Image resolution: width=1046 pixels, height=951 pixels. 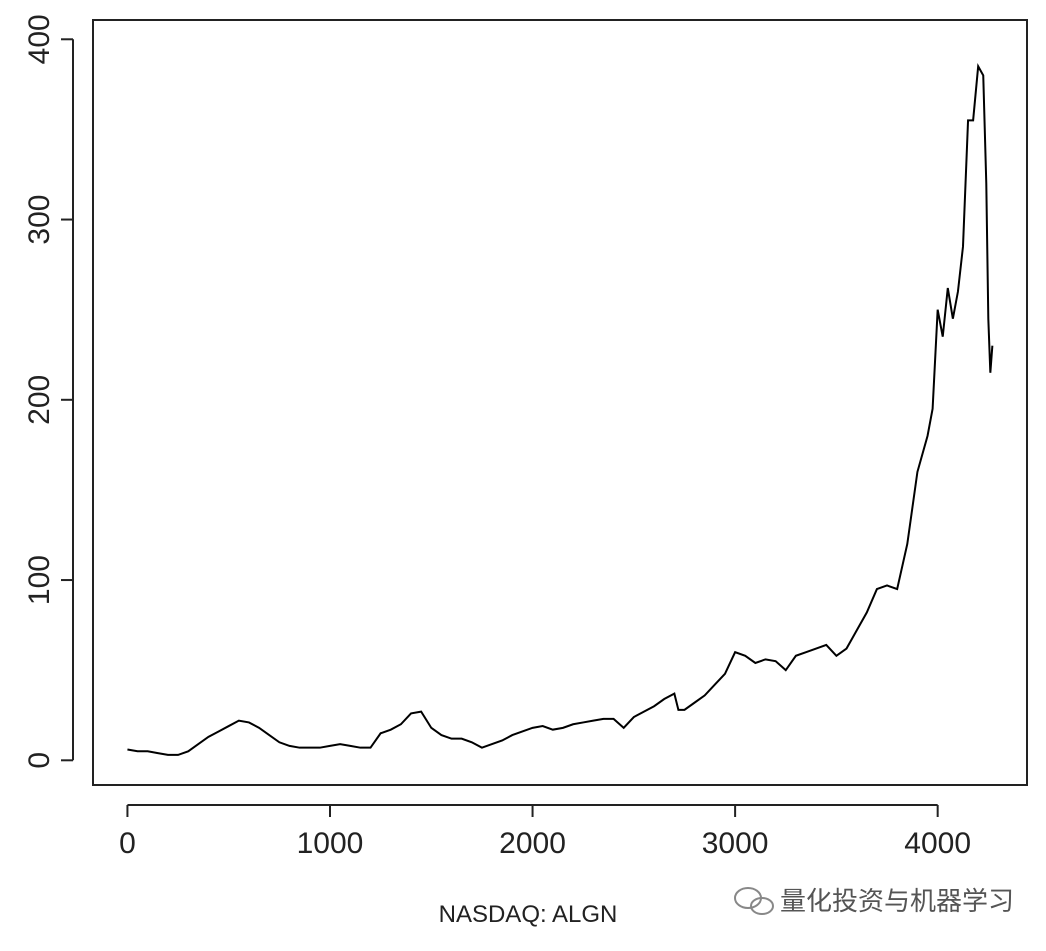 What do you see at coordinates (528, 914) in the screenshot?
I see `caption: NASDAQ: ALGN` at bounding box center [528, 914].